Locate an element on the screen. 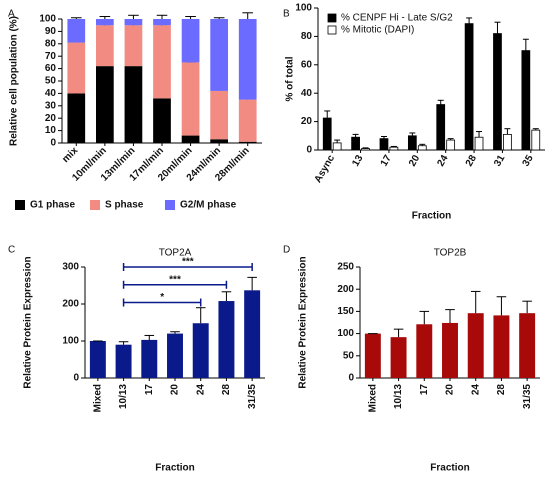 This screenshot has width=550, height=479. y-tick-label: 60 is located at coordinates (307, 64).